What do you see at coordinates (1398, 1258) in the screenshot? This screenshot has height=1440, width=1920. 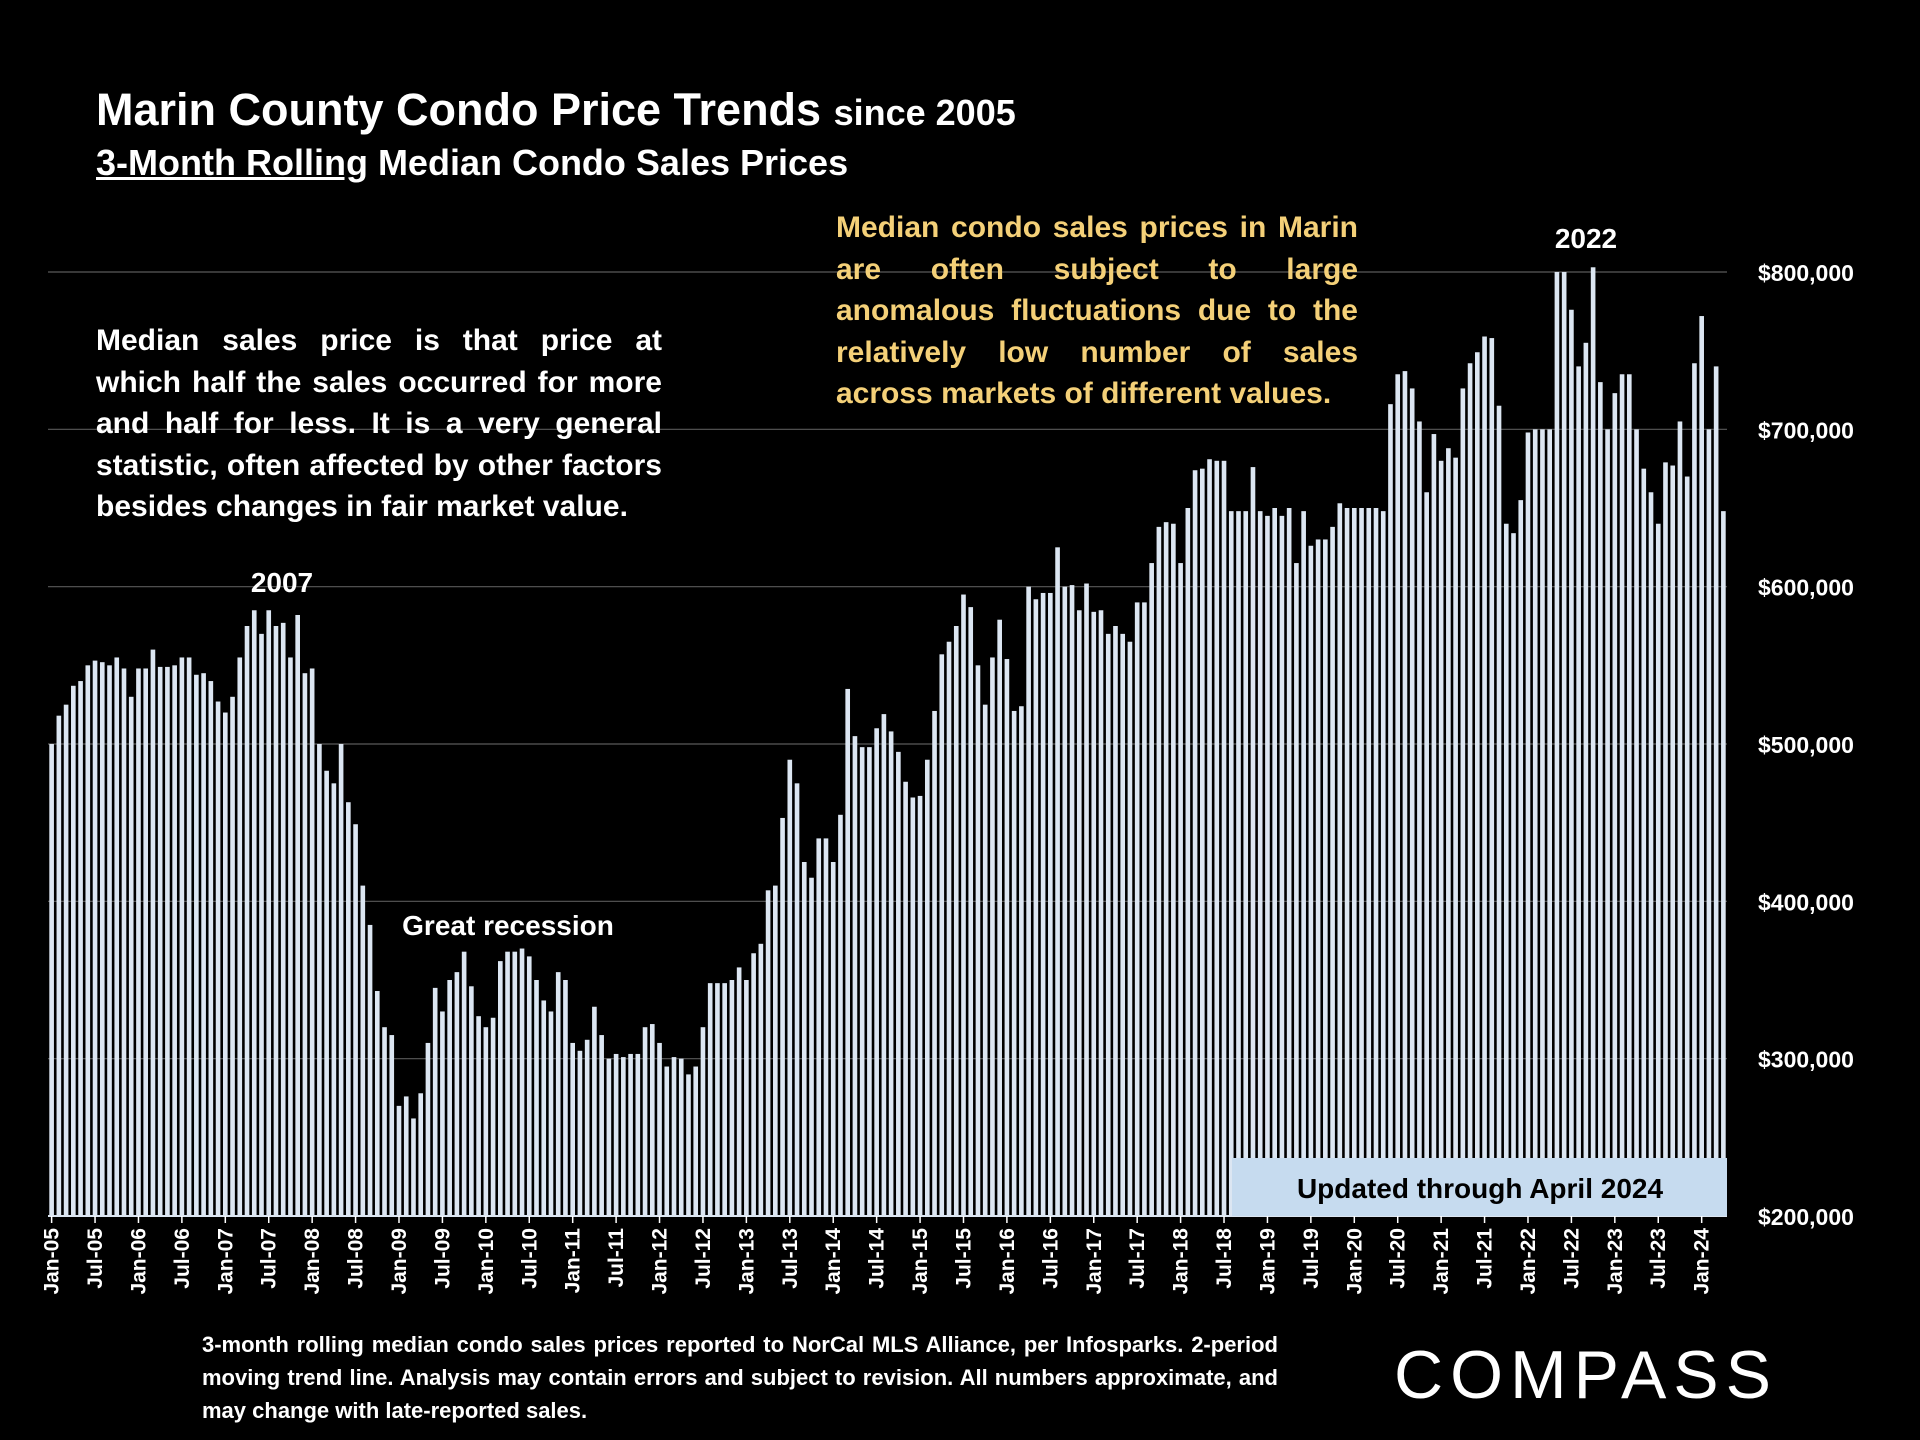 I see `x-tick-label: Jul-20` at bounding box center [1398, 1258].